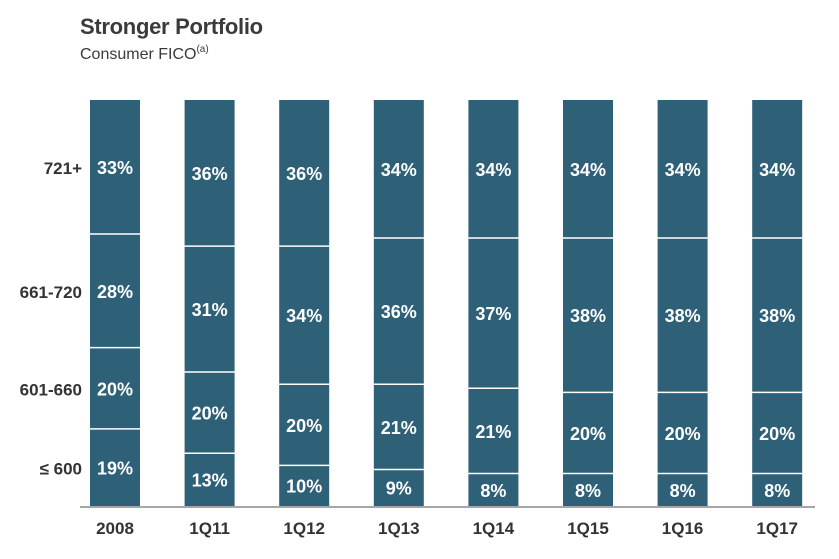  I want to click on chart-title: Stronger Portfolio, so click(171, 26).